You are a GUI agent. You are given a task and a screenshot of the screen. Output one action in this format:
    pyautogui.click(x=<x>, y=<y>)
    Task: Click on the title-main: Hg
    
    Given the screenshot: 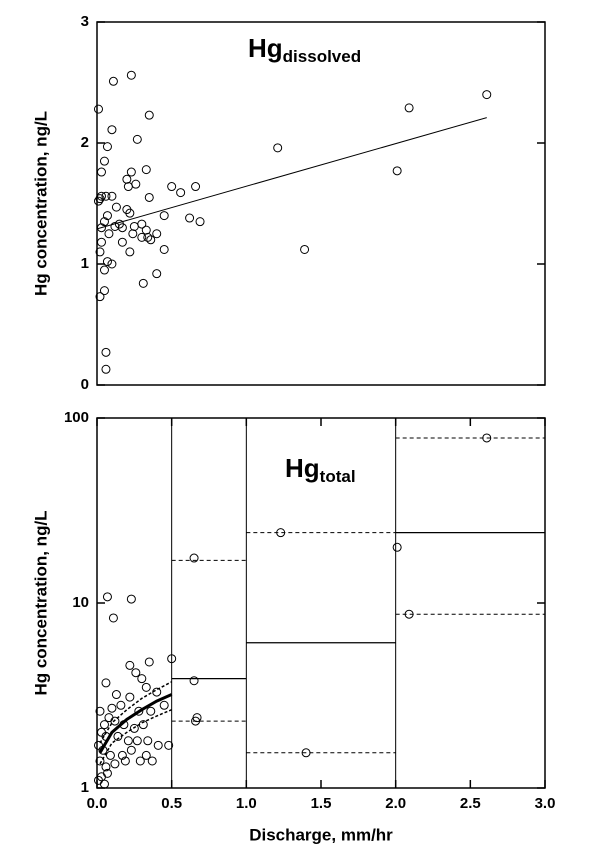 What is the action you would take?
    pyautogui.click(x=265, y=48)
    